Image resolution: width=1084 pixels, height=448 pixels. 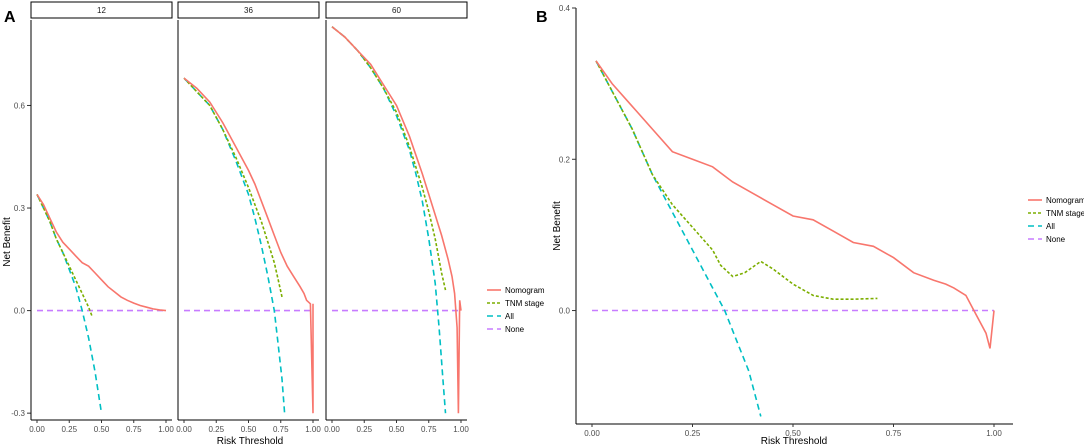 I want to click on a-facet-36-x-tick-label: 0.75, so click(x=281, y=429).